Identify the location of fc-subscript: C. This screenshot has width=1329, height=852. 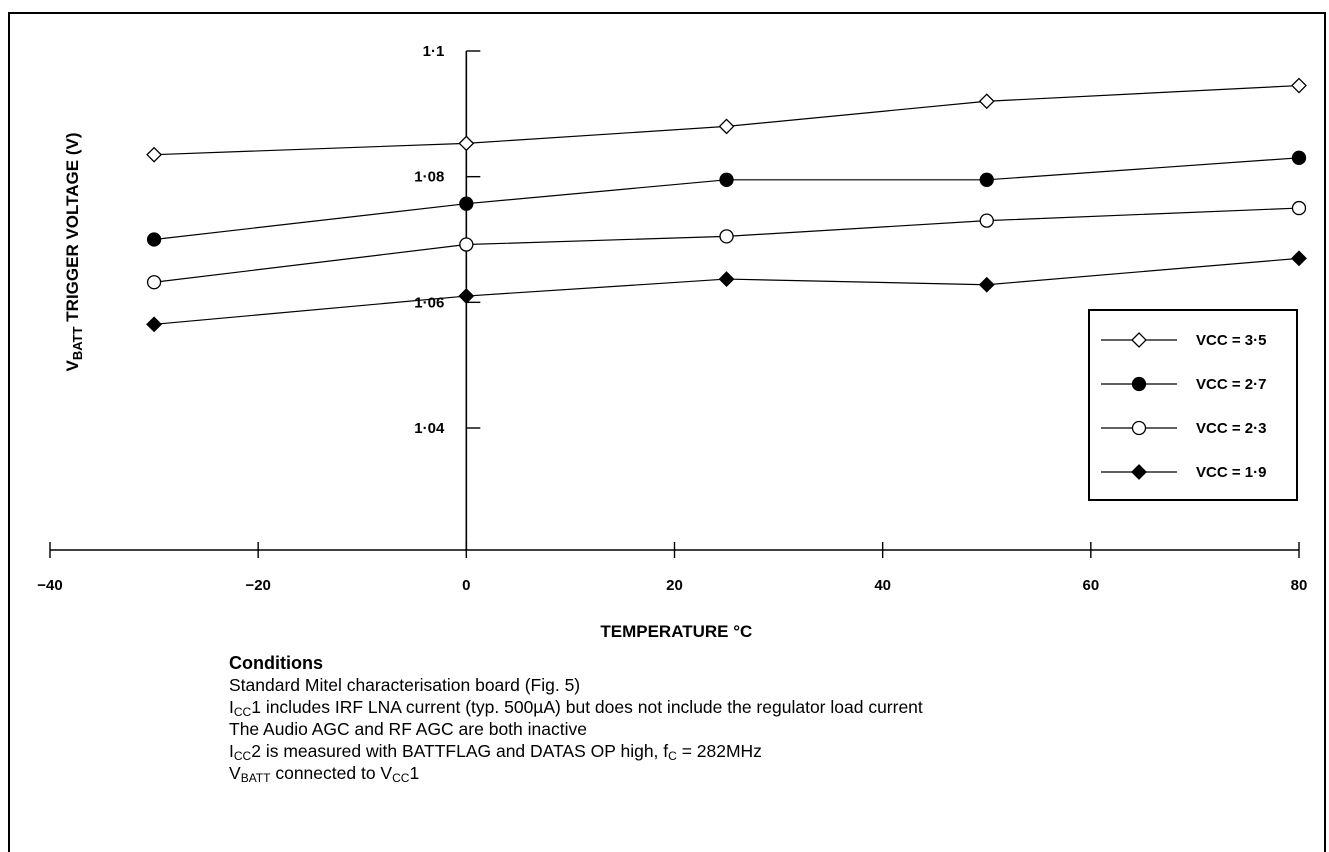
(672, 756).